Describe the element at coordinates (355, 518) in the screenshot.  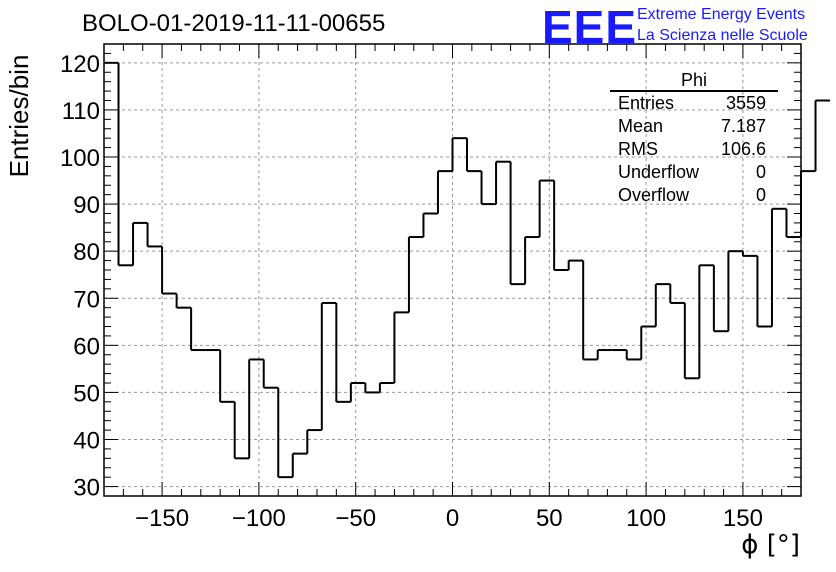
I see `x-tick-label: −50` at that location.